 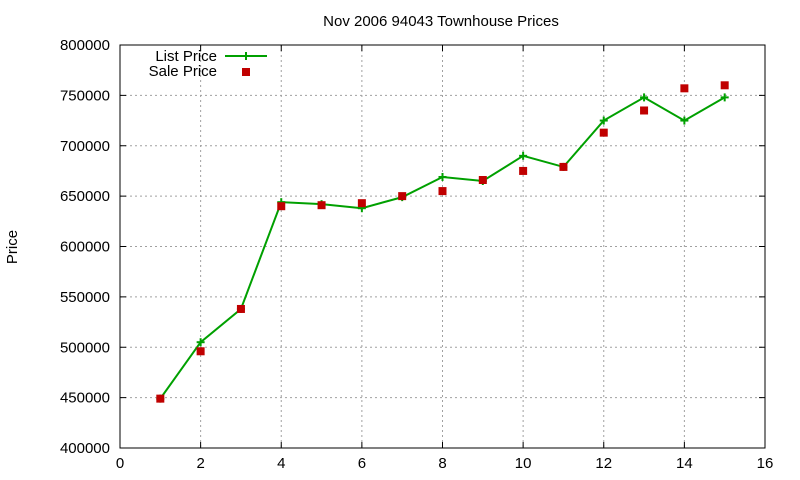 What do you see at coordinates (85, 146) in the screenshot?
I see `y-tick-label: 700000` at bounding box center [85, 146].